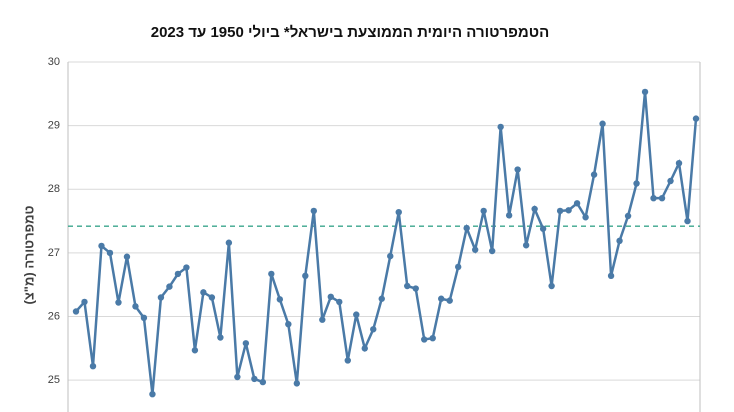 The height and width of the screenshot is (412, 734). I want to click on y-tick-label: 29, so click(54, 126).